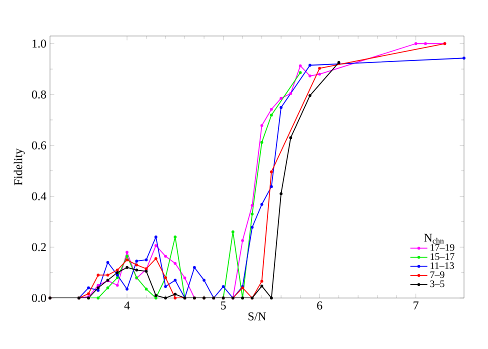 This screenshot has width=488, height=349. What do you see at coordinates (39, 145) in the screenshot?
I see `y-tick-label: 0.6` at bounding box center [39, 145].